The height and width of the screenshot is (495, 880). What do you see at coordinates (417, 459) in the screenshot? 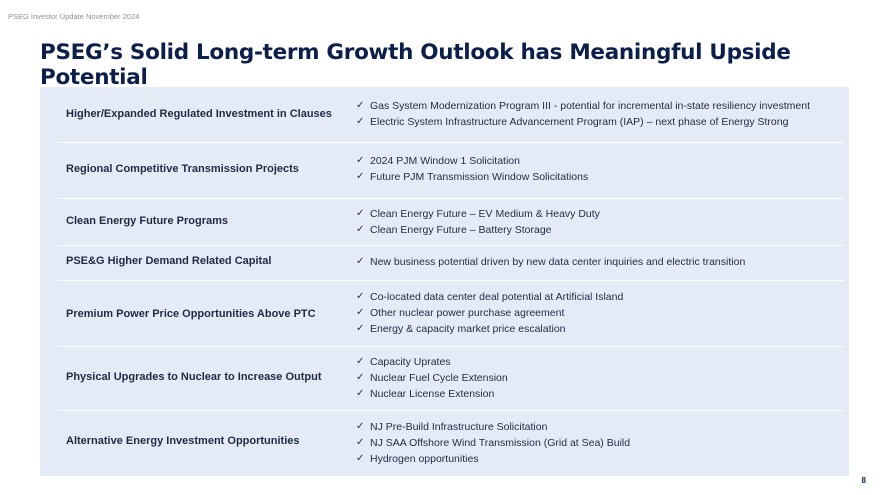
I see `list-item: ✓ Hydrogen opportunities` at bounding box center [417, 459].